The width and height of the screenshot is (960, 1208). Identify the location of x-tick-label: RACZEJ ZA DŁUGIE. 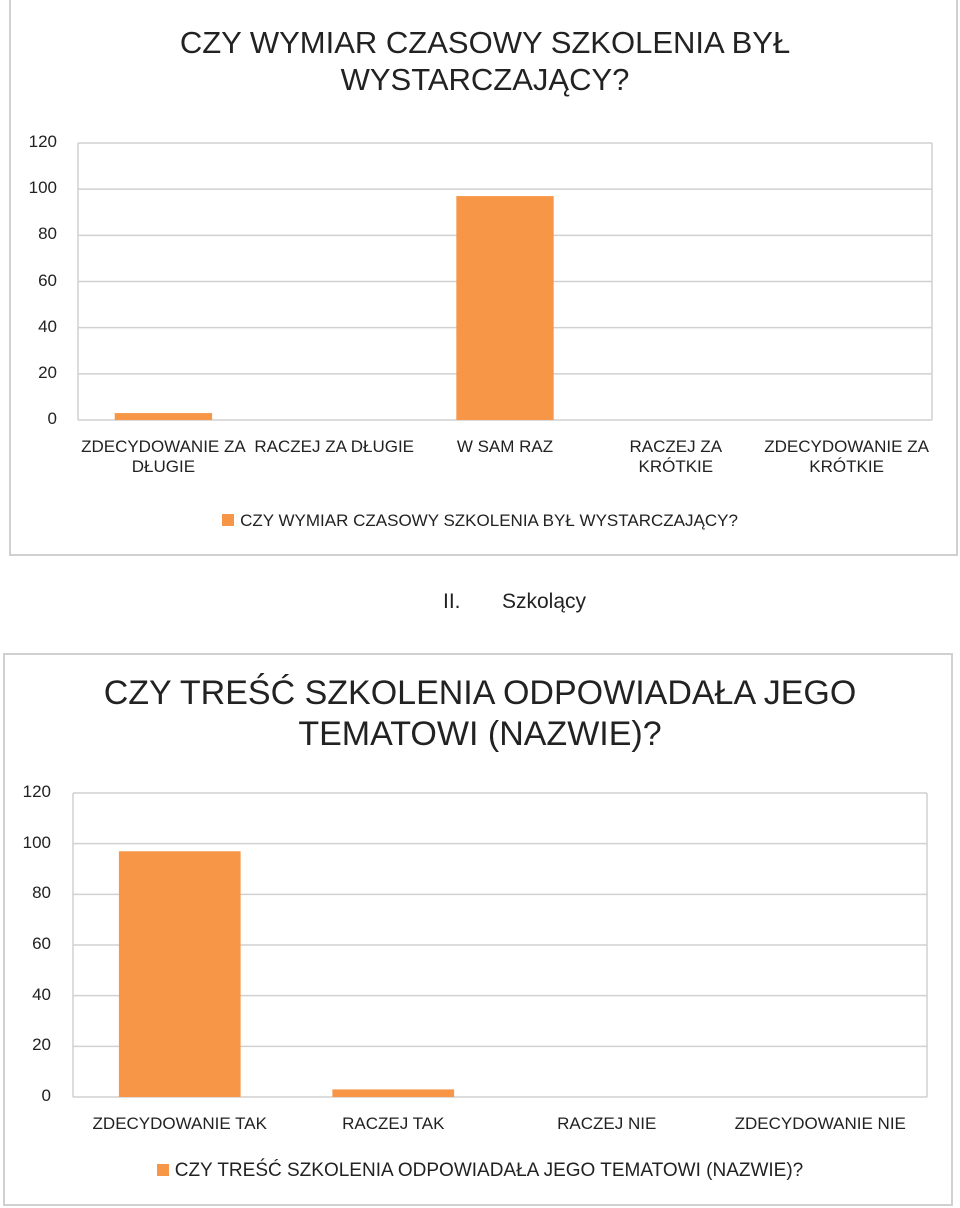
(334, 446).